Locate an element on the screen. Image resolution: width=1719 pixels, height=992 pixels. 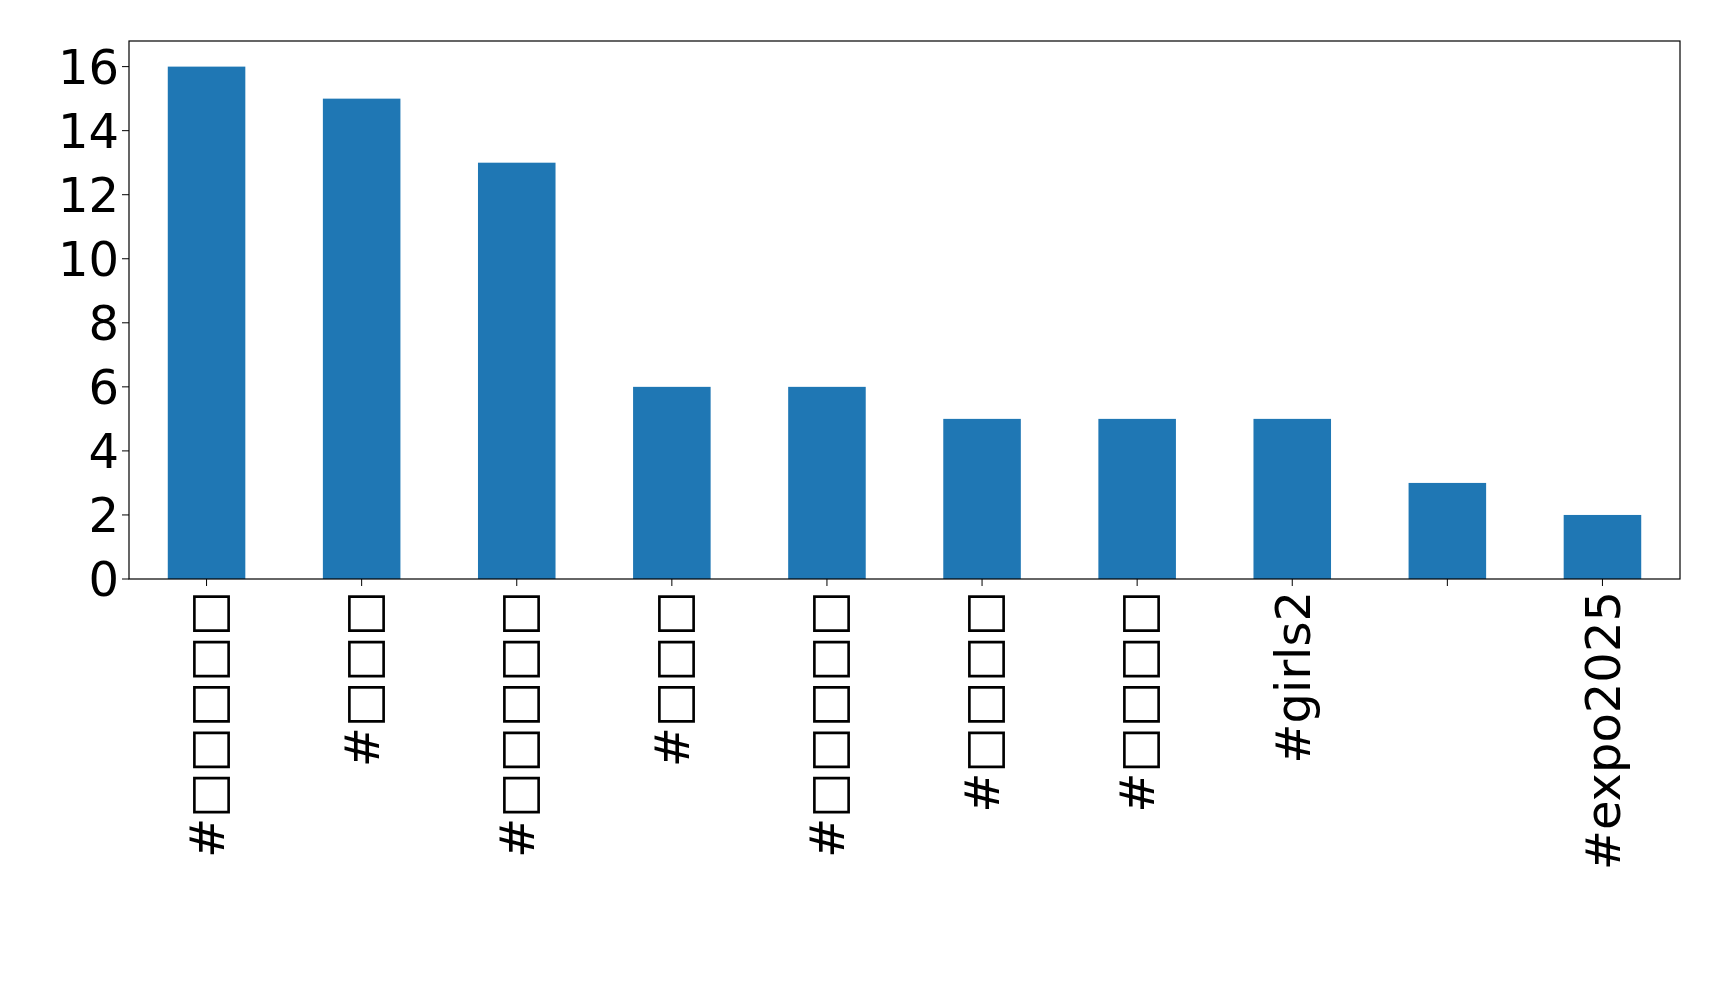
x-tick-label: #expo2025 is located at coordinates (1602, 731).